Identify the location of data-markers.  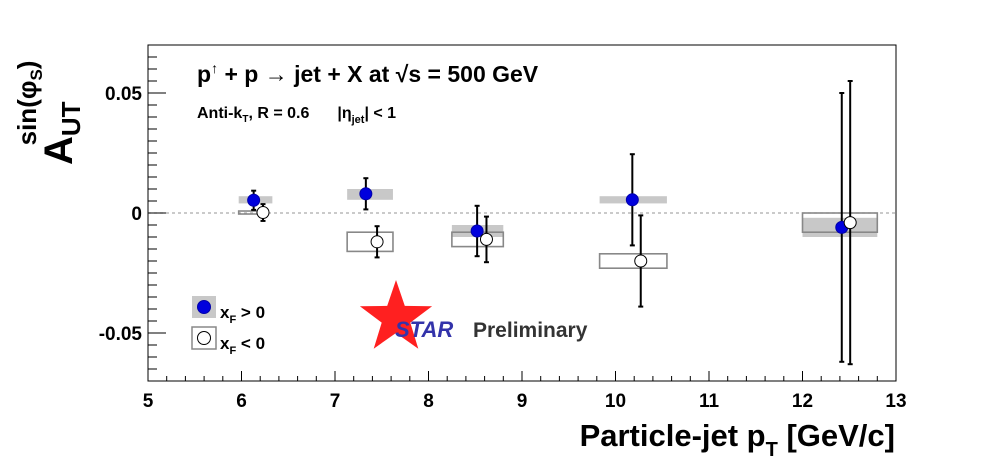
(552, 227).